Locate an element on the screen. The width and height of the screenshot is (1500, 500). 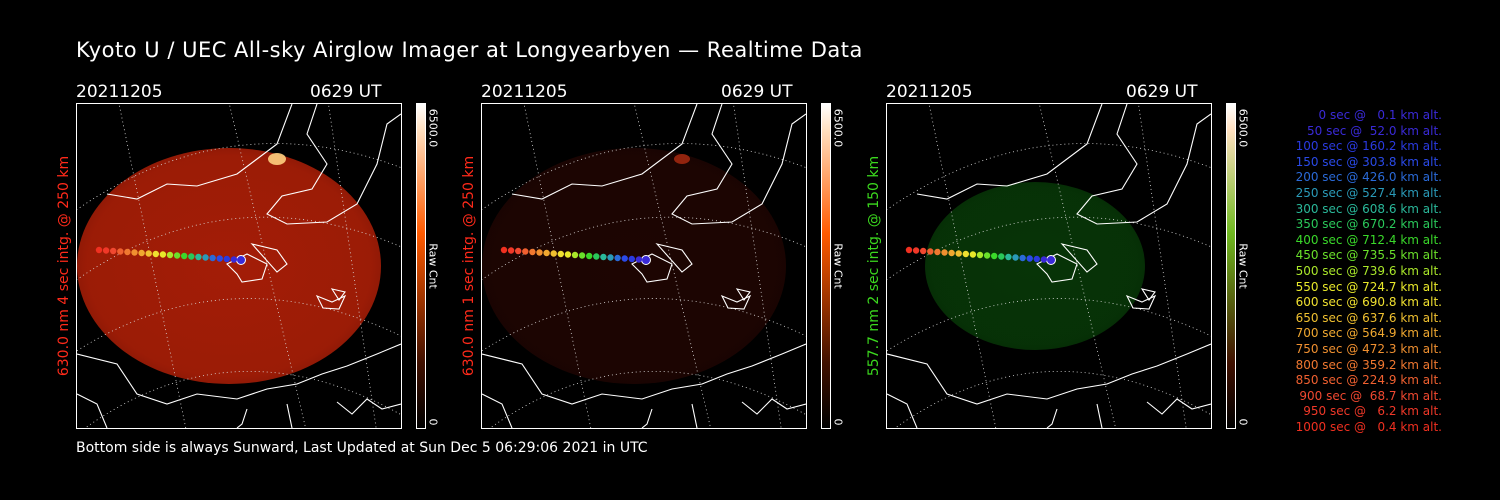
panel-1-image is located at coordinates (239, 266).